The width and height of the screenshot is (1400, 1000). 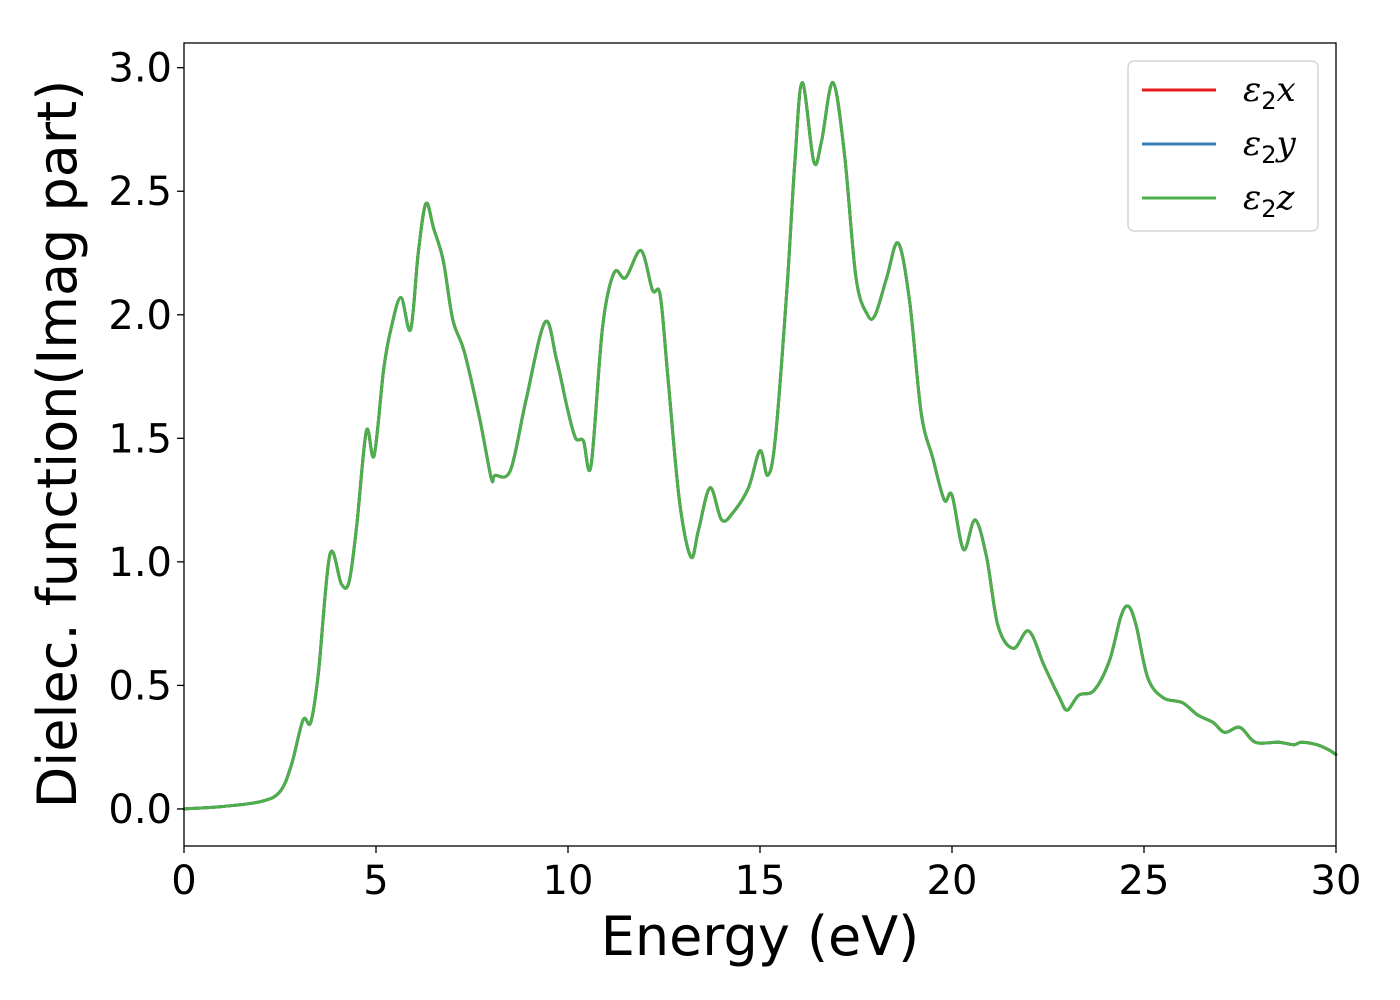 I want to click on x-tick-label: 15, so click(x=760, y=881).